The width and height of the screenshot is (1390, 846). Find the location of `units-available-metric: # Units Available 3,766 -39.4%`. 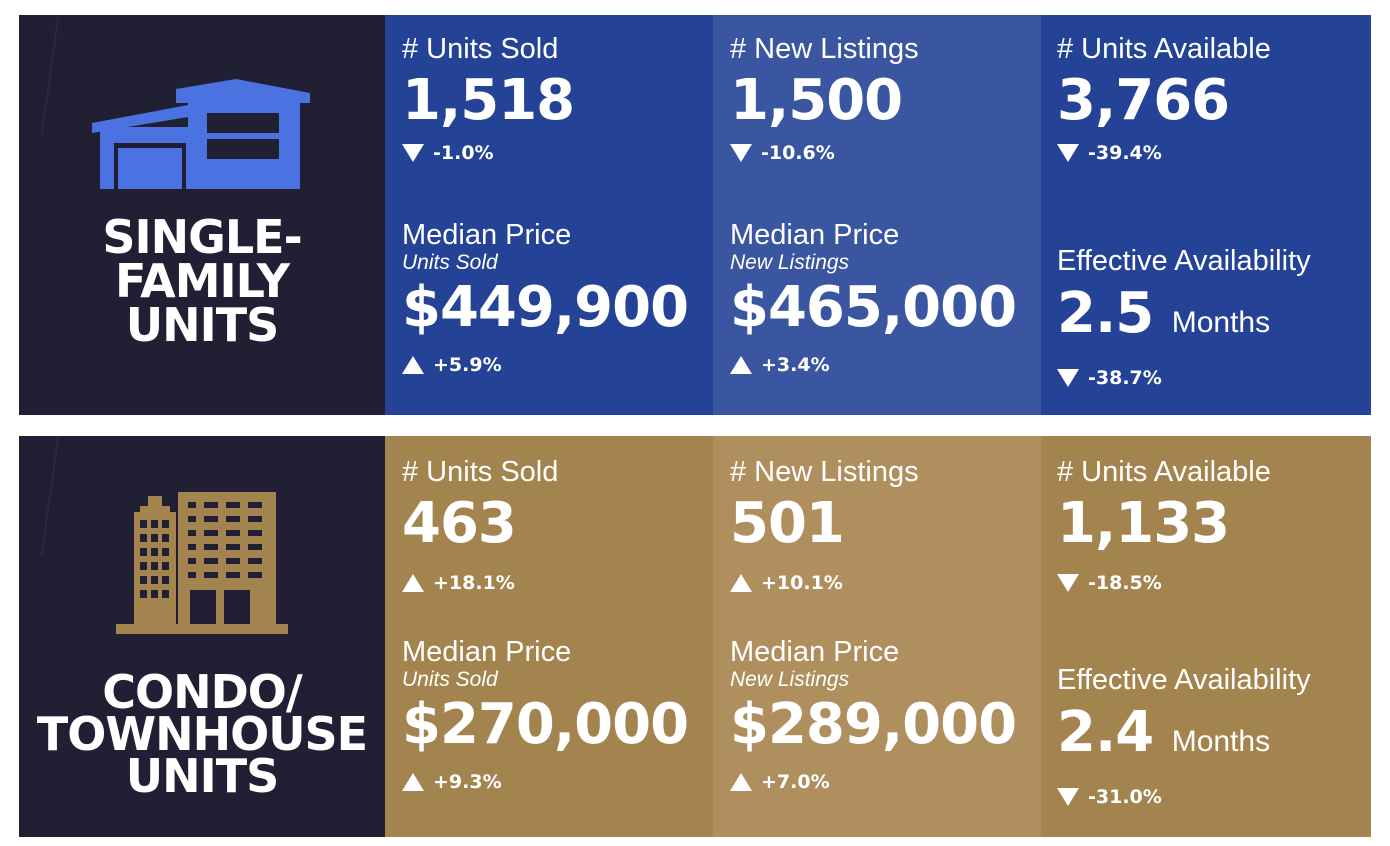

units-available-metric: # Units Available 3,766 -39.4% is located at coordinates (1164, 98).